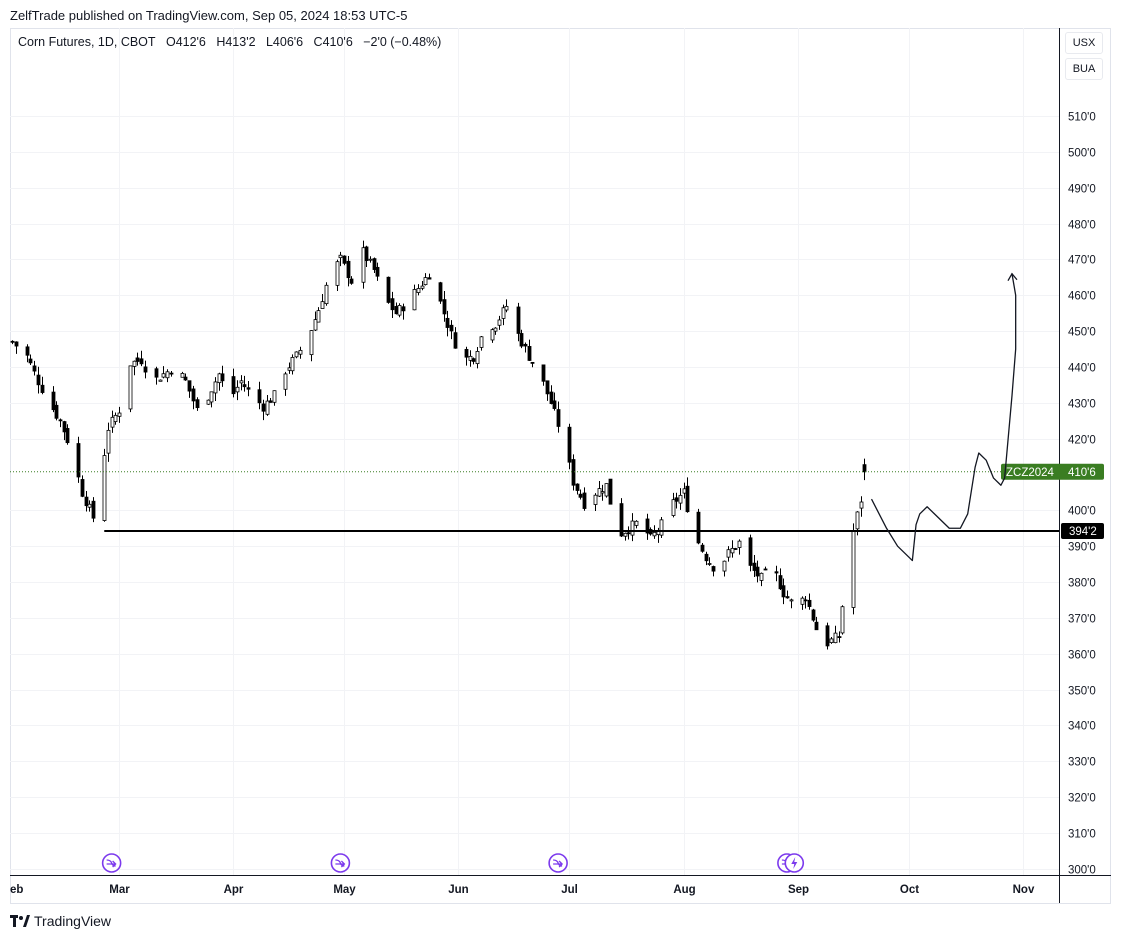  I want to click on currency-button: USX, so click(1084, 43).